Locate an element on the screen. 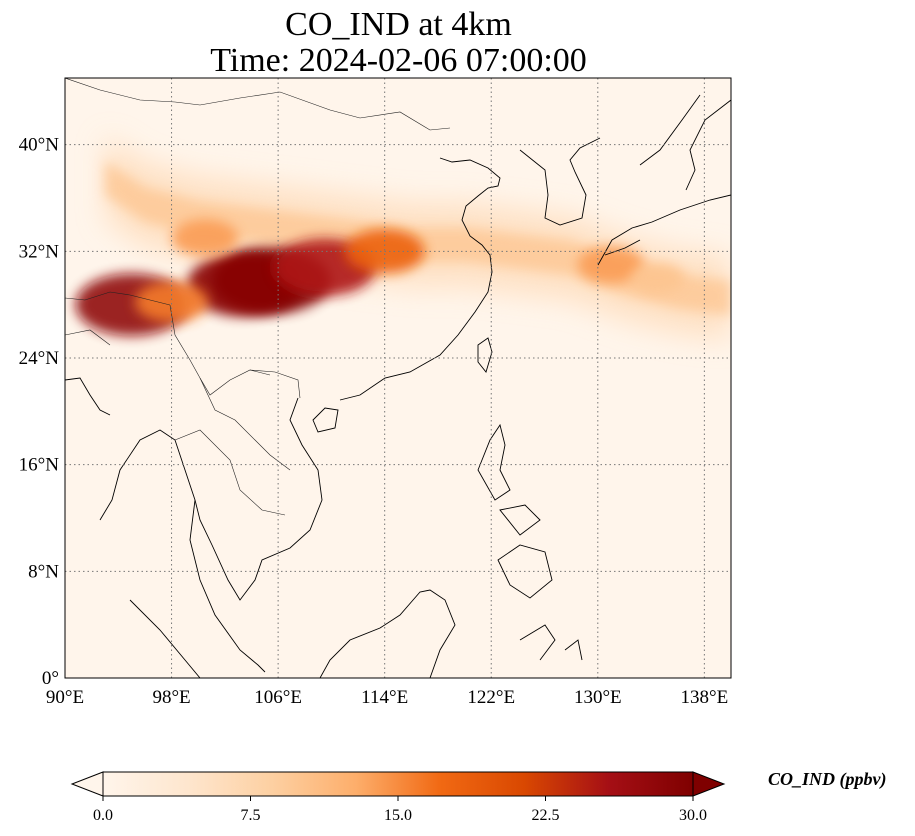 This screenshot has height=836, width=915. plume-core is located at coordinates (417, 238).